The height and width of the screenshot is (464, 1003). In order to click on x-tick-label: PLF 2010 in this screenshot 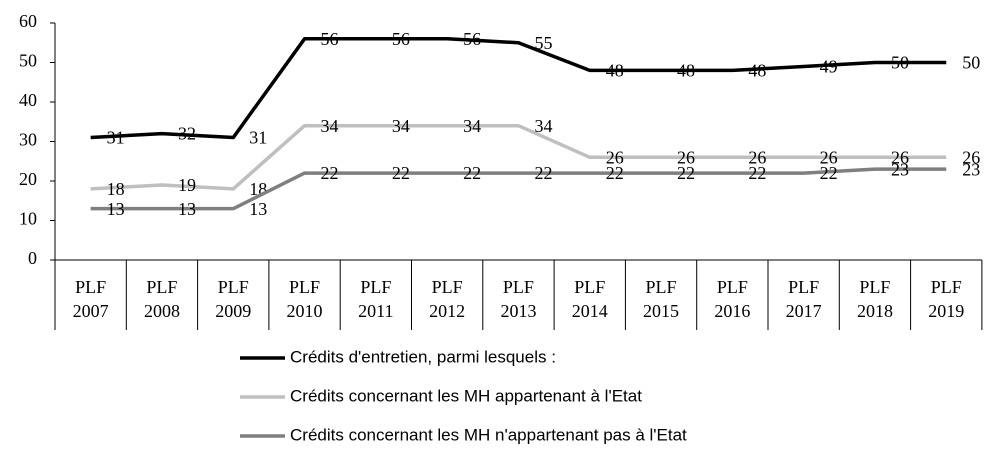, I will do `click(304, 299)`.